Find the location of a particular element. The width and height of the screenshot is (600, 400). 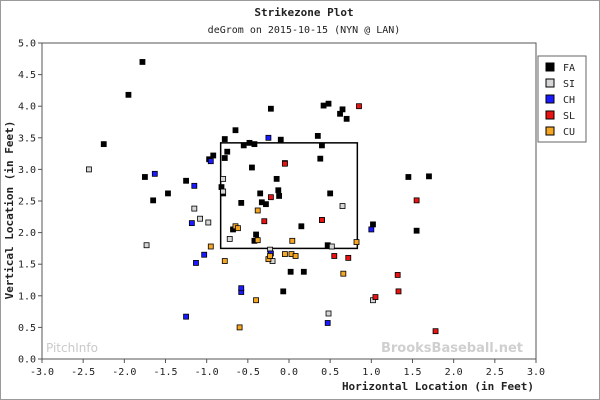

legend-label-cu: CU is located at coordinates (569, 132).